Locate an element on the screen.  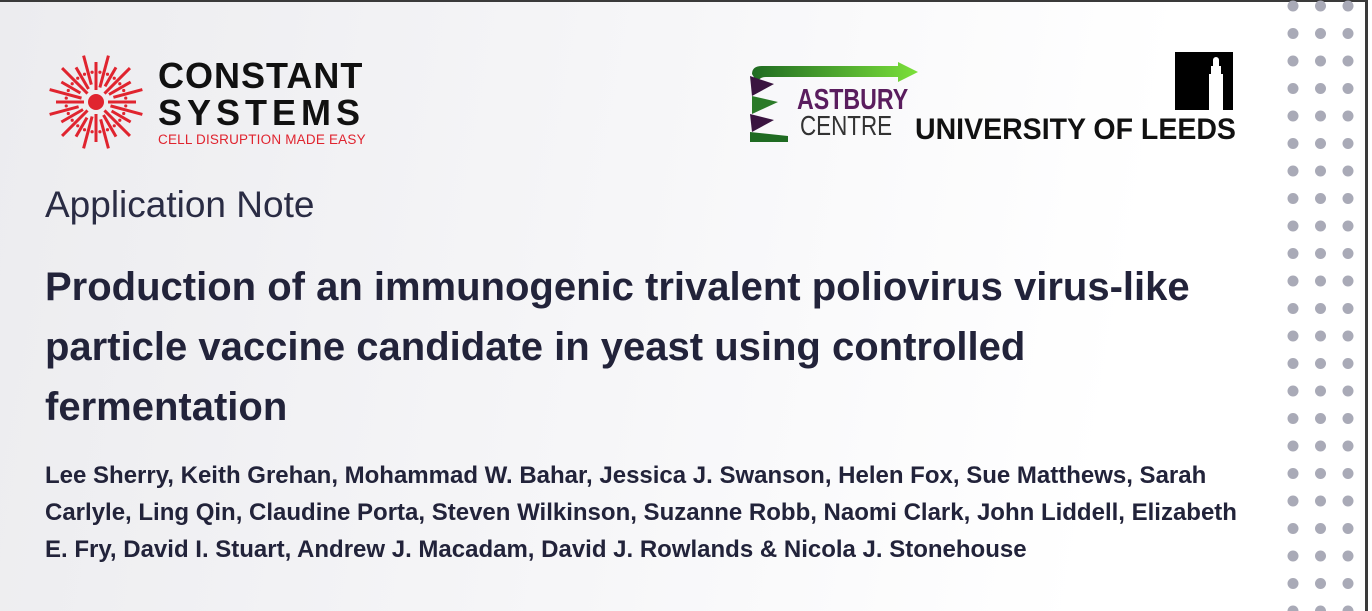
astbury-arrow-icon is located at coordinates (834, 102).